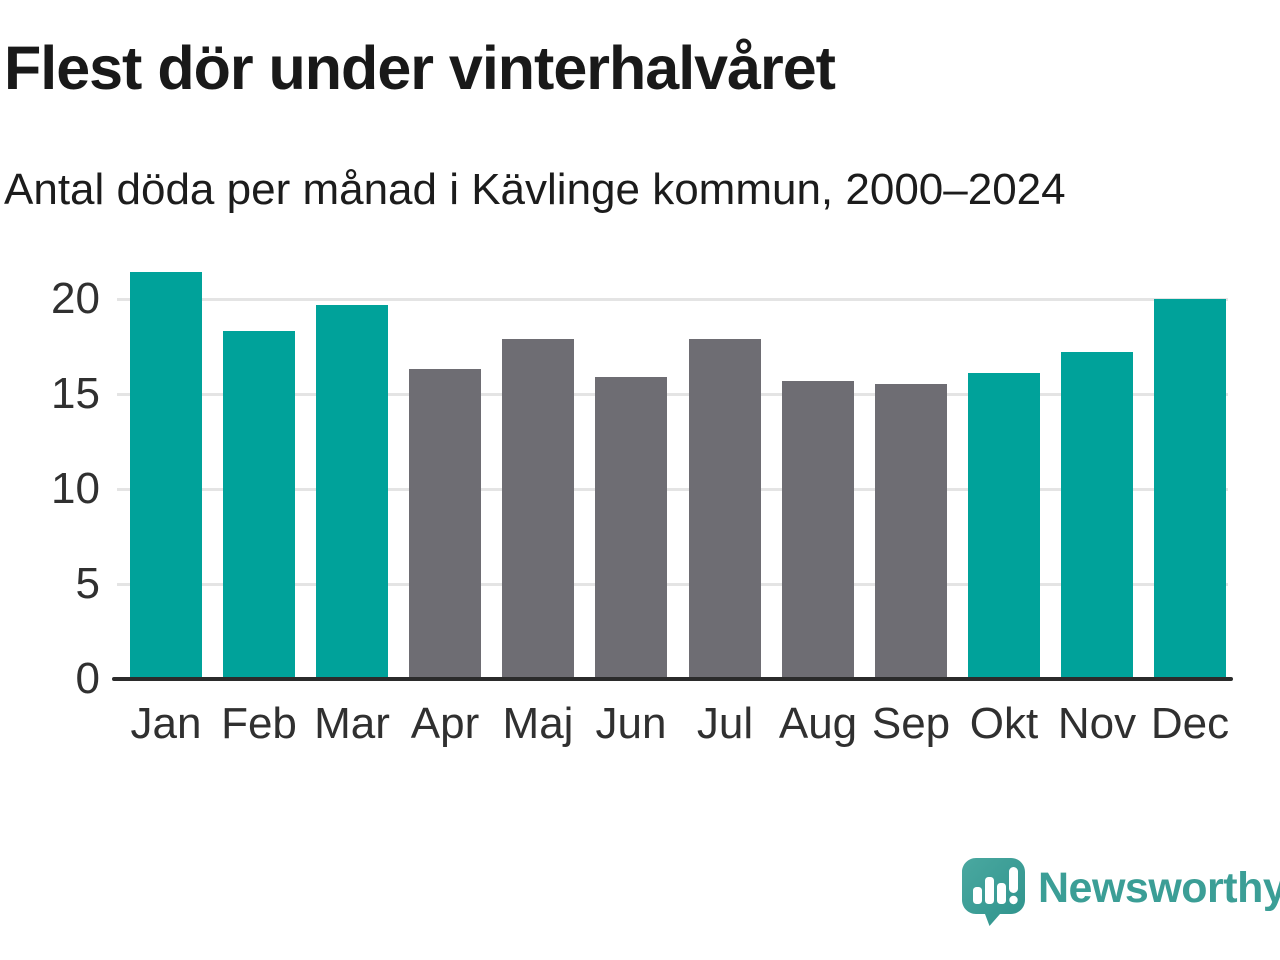 The height and width of the screenshot is (960, 1280). What do you see at coordinates (75, 488) in the screenshot?
I see `y-tick-label-10: 10` at bounding box center [75, 488].